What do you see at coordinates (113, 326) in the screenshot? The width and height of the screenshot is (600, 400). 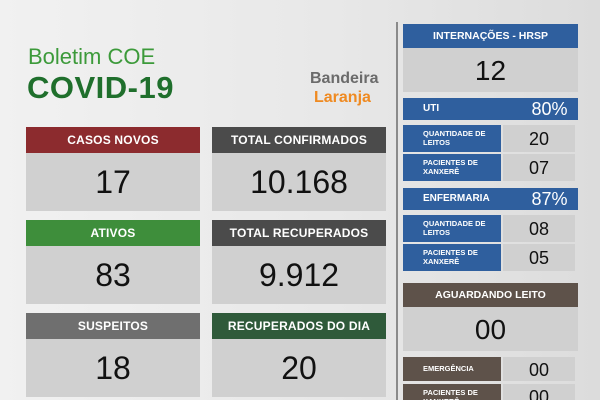 I see `card-label: SUSPEITOS` at bounding box center [113, 326].